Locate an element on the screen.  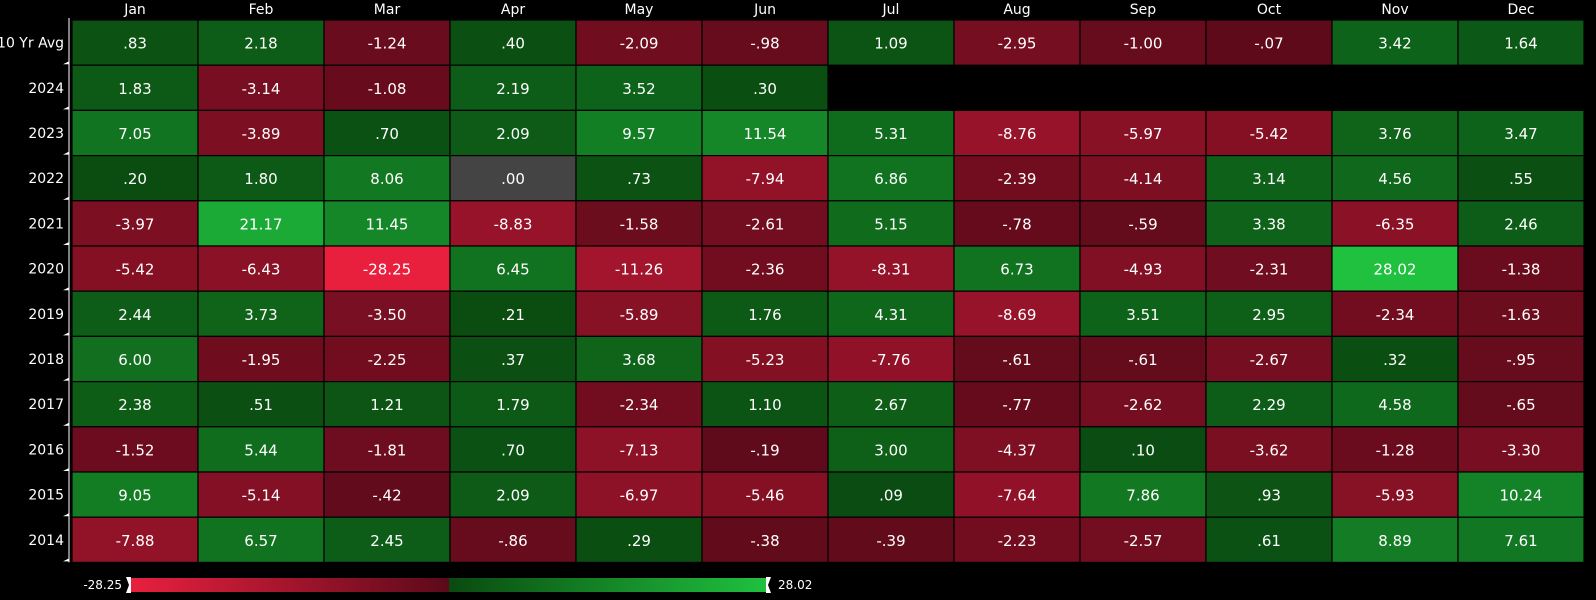
cell-value-label: -2.61 is located at coordinates (765, 224).